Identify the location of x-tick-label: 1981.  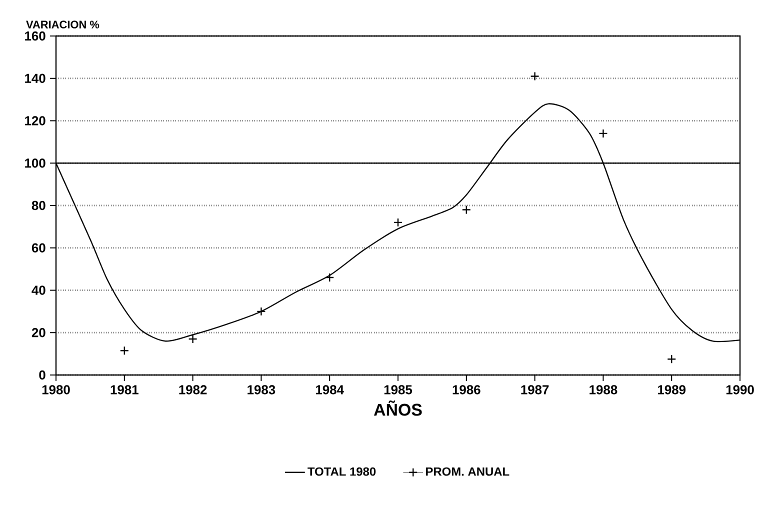
(124, 389).